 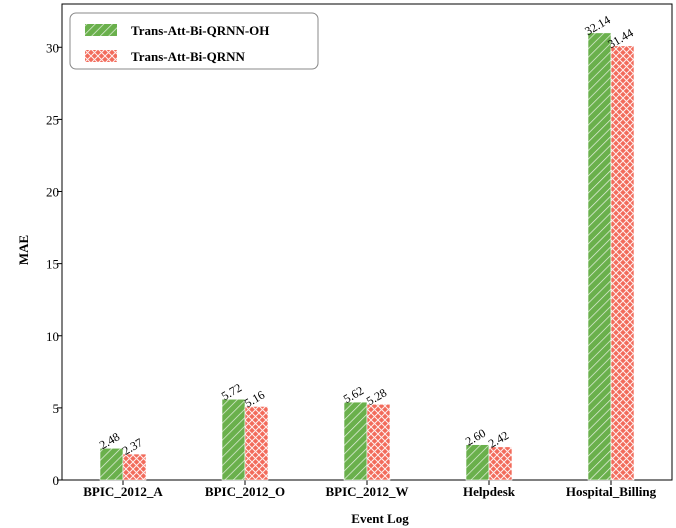 I want to click on y-tick-label: 25, so click(x=52, y=119).